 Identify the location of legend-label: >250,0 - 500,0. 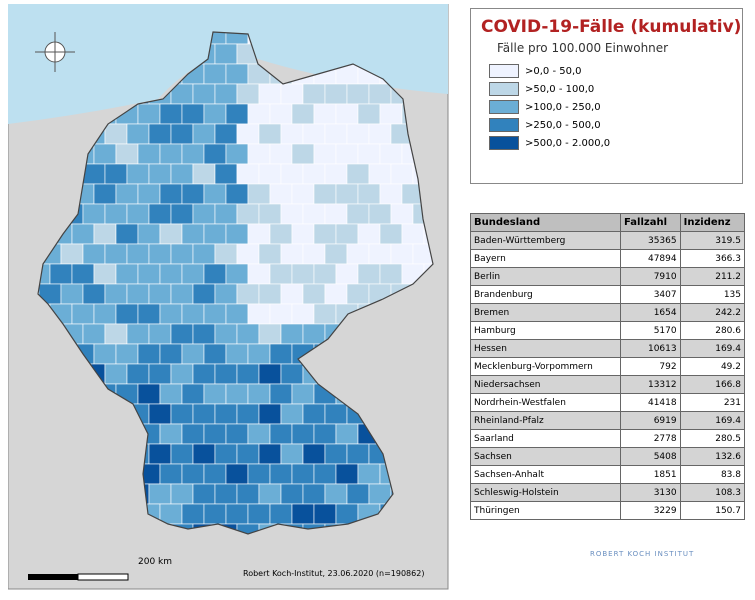
(563, 125).